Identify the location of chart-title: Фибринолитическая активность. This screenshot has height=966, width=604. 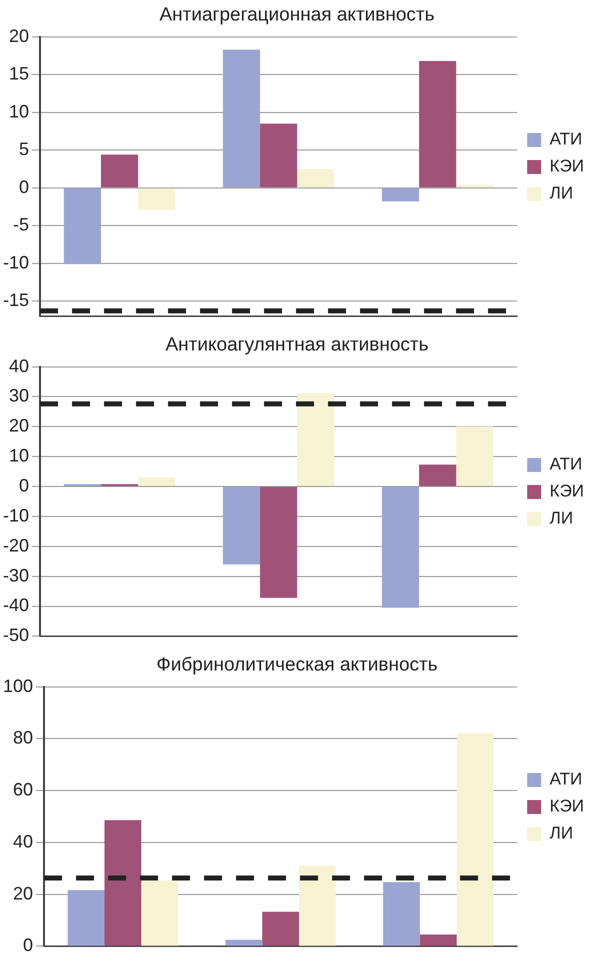
(297, 665).